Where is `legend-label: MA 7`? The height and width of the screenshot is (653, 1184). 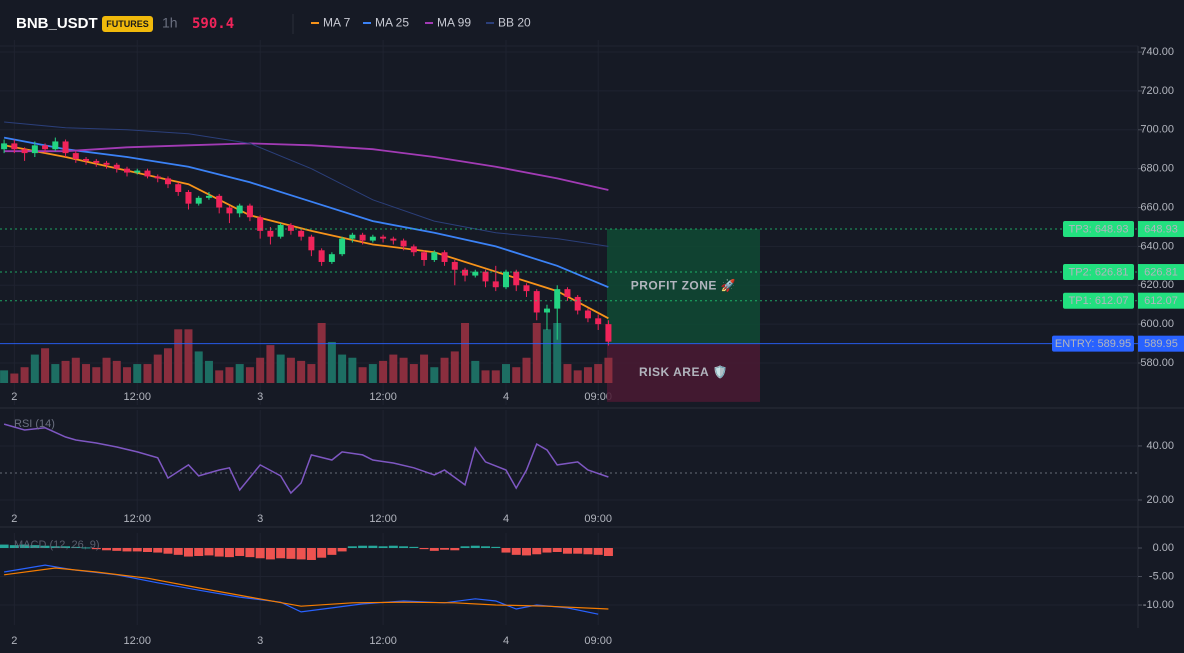 legend-label: MA 7 is located at coordinates (337, 23).